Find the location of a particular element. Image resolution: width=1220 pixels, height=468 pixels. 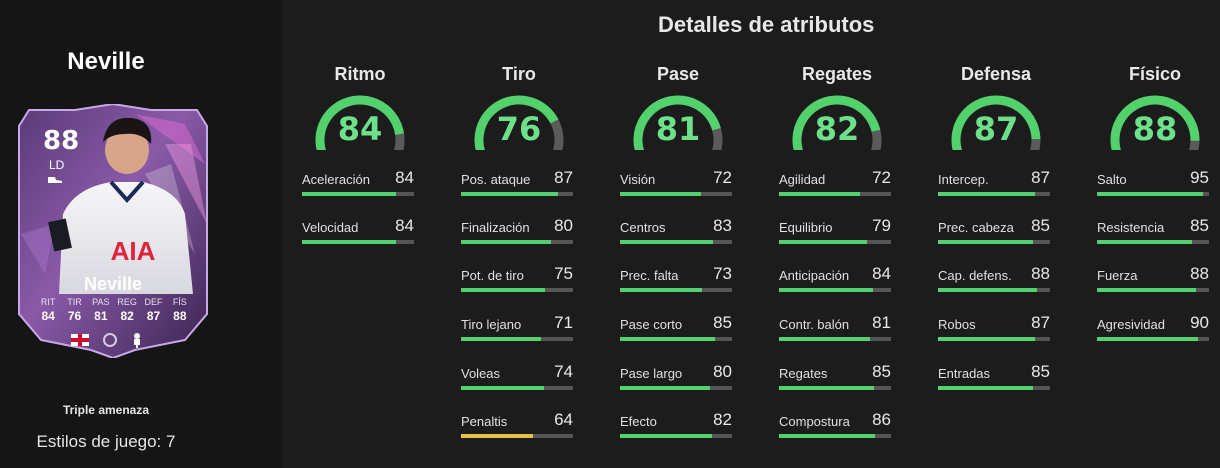

attribute-label: Anticipación is located at coordinates (814, 275).